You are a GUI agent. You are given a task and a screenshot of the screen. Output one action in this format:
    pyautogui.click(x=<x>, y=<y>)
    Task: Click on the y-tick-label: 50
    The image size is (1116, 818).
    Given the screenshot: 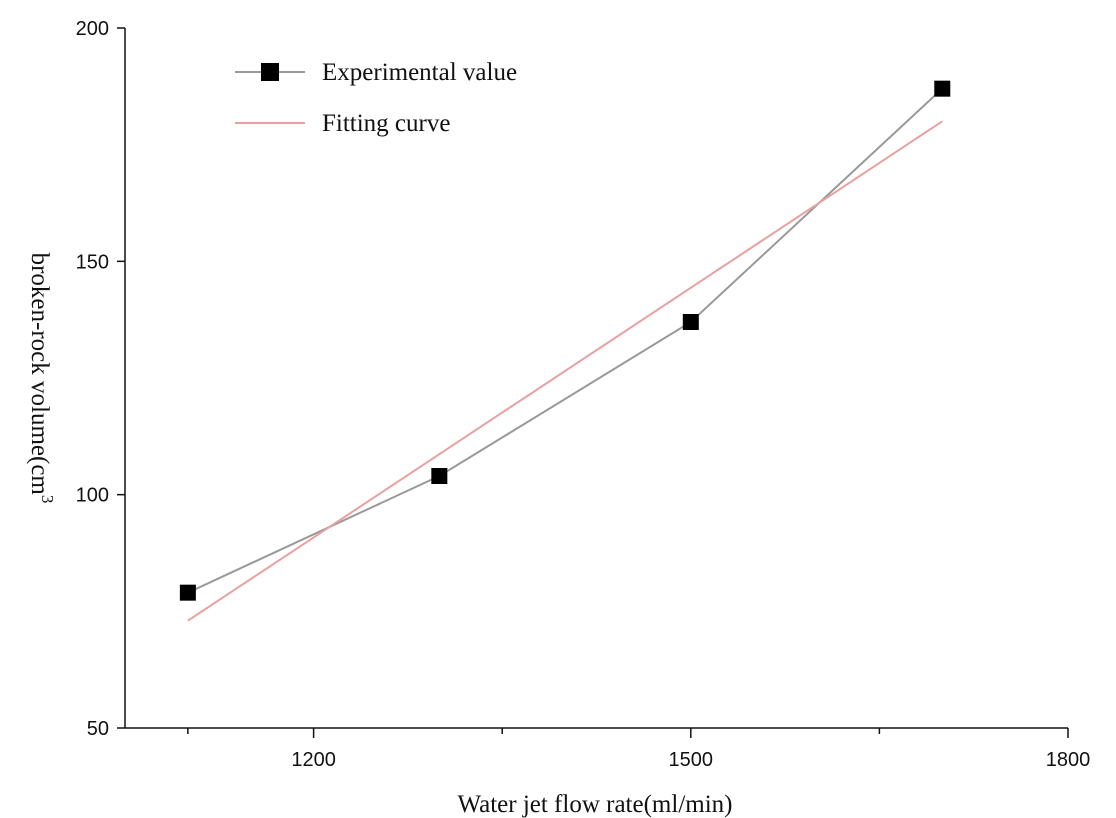 What is the action you would take?
    pyautogui.click(x=98, y=729)
    